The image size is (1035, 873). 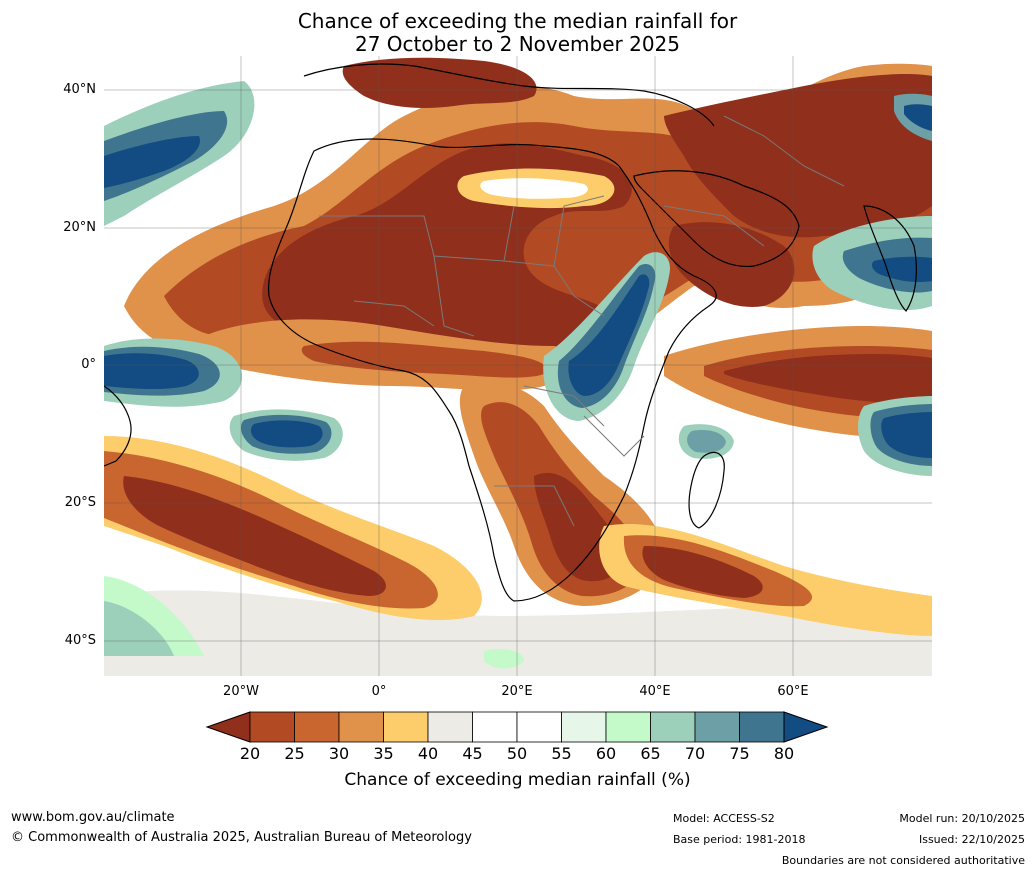 What do you see at coordinates (739, 839) in the screenshot?
I see `footer-base-period: Base period: 1981-2018` at bounding box center [739, 839].